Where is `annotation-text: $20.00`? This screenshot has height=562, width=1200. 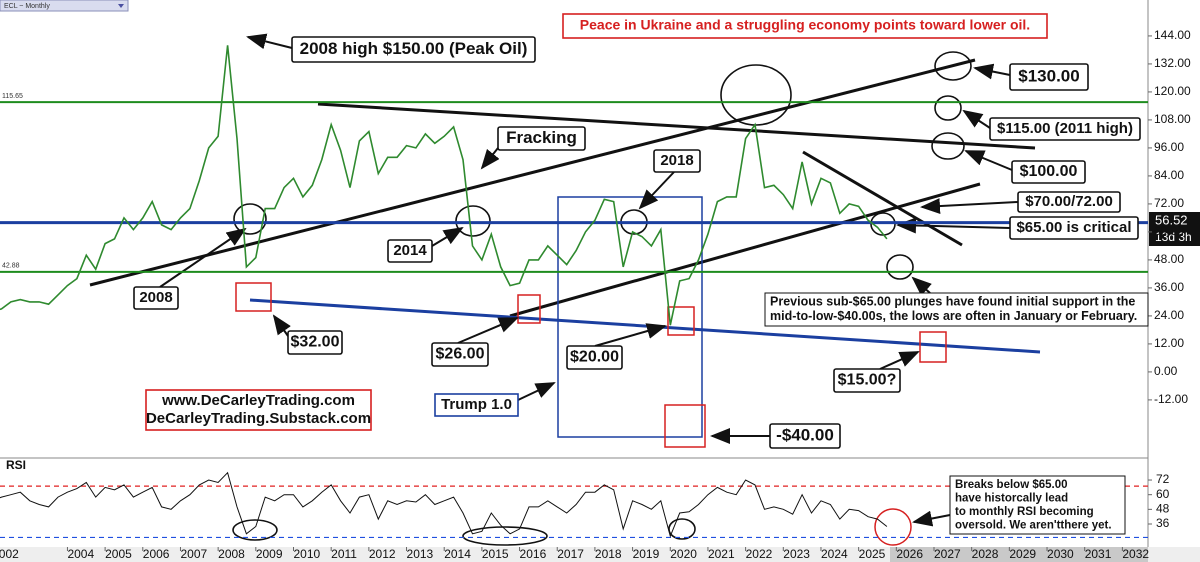 annotation-text: $20.00 is located at coordinates (594, 357).